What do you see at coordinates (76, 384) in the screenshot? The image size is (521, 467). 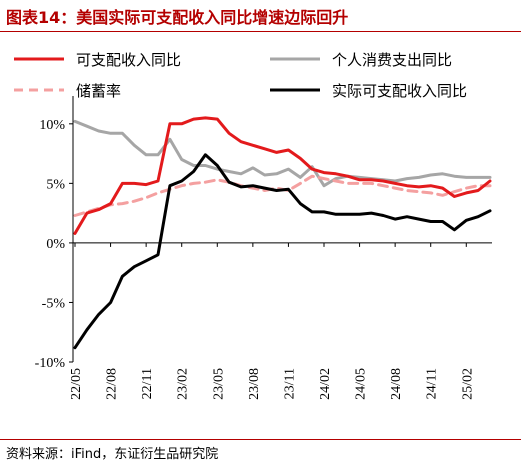 I see `x-tick-label: 22/05` at bounding box center [76, 384].